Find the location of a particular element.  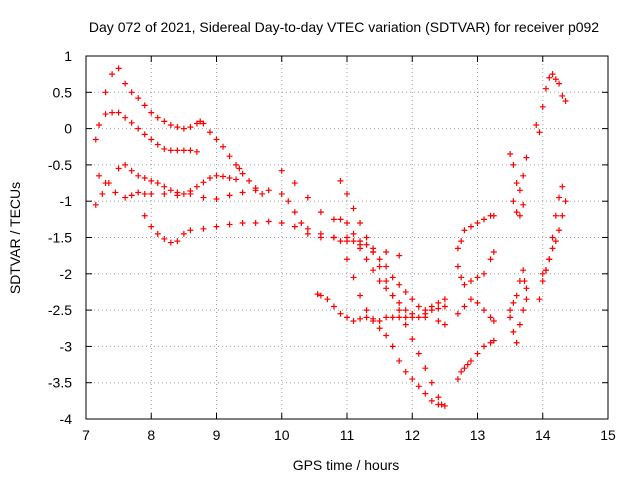

x-axis-label: GPS time / hours is located at coordinates (346, 465).